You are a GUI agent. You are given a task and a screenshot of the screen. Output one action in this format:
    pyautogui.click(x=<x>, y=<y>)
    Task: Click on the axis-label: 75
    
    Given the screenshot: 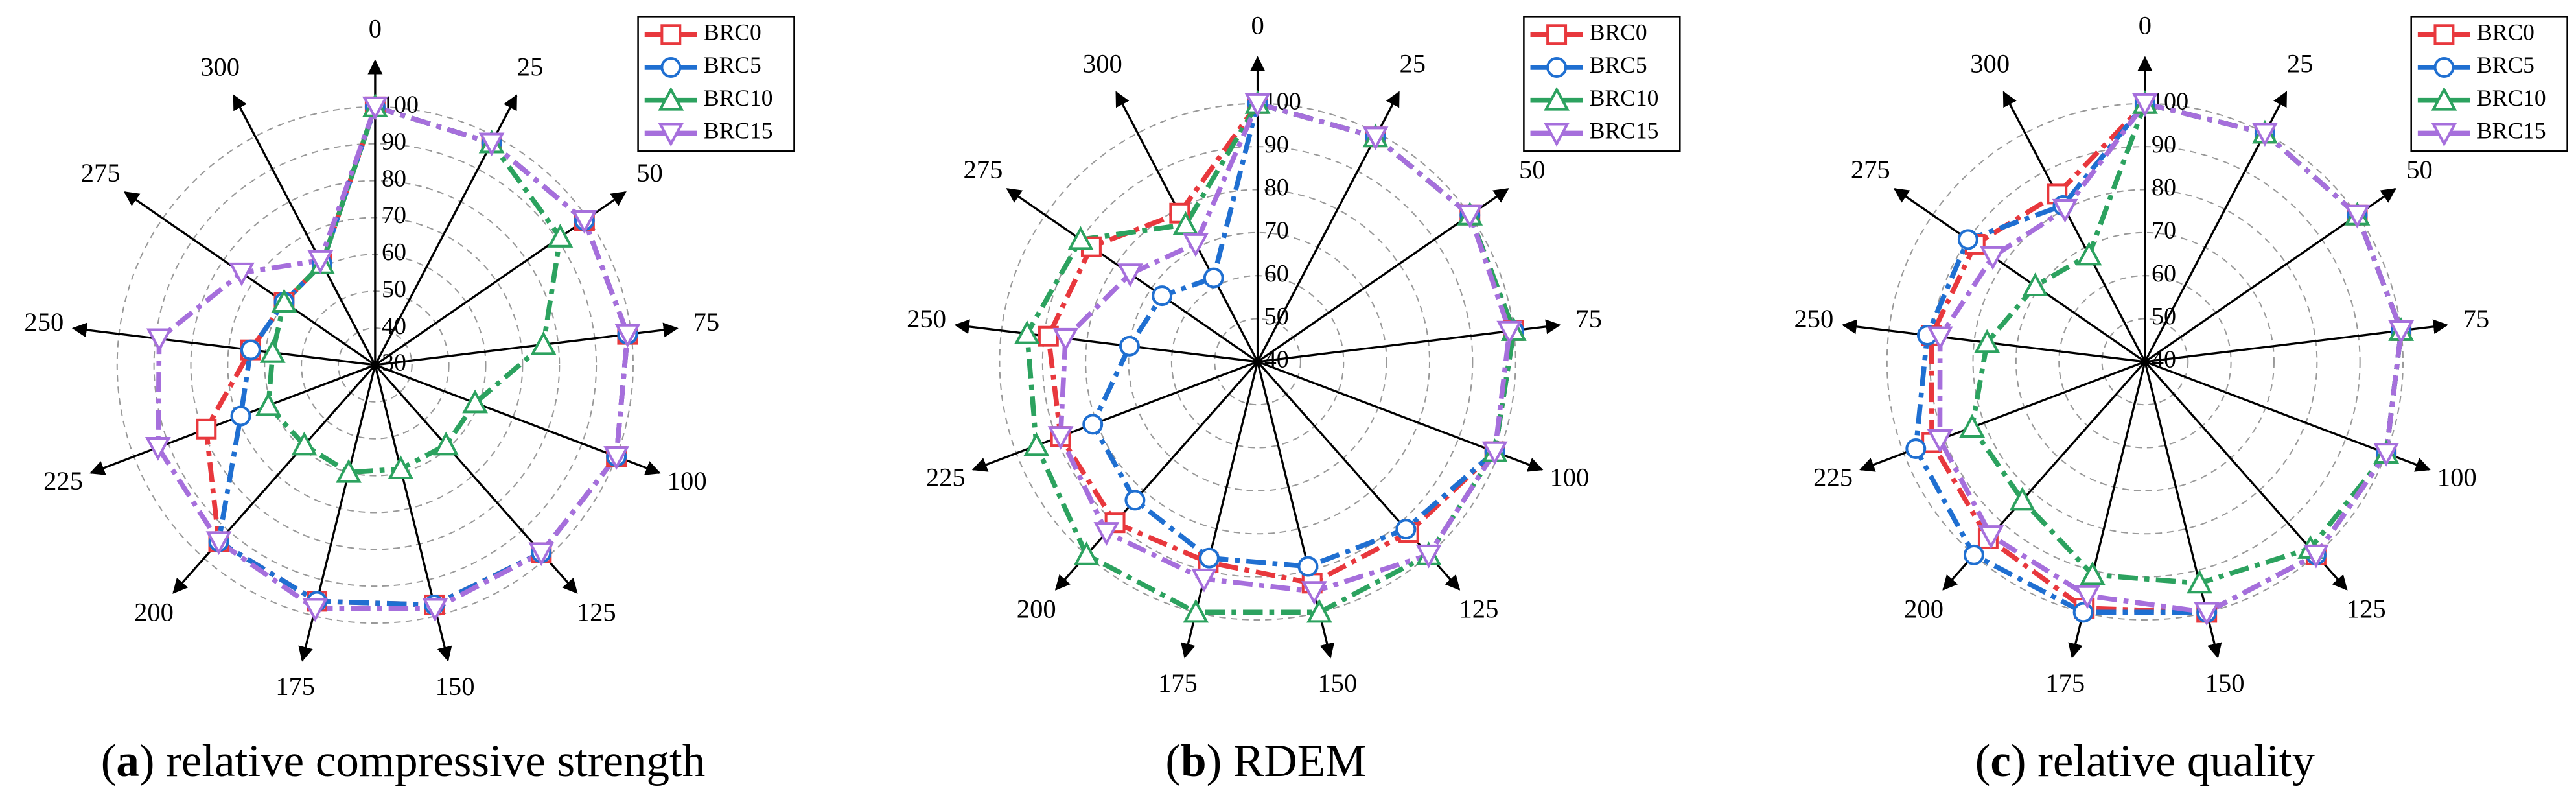 What is the action you would take?
    pyautogui.click(x=2477, y=319)
    